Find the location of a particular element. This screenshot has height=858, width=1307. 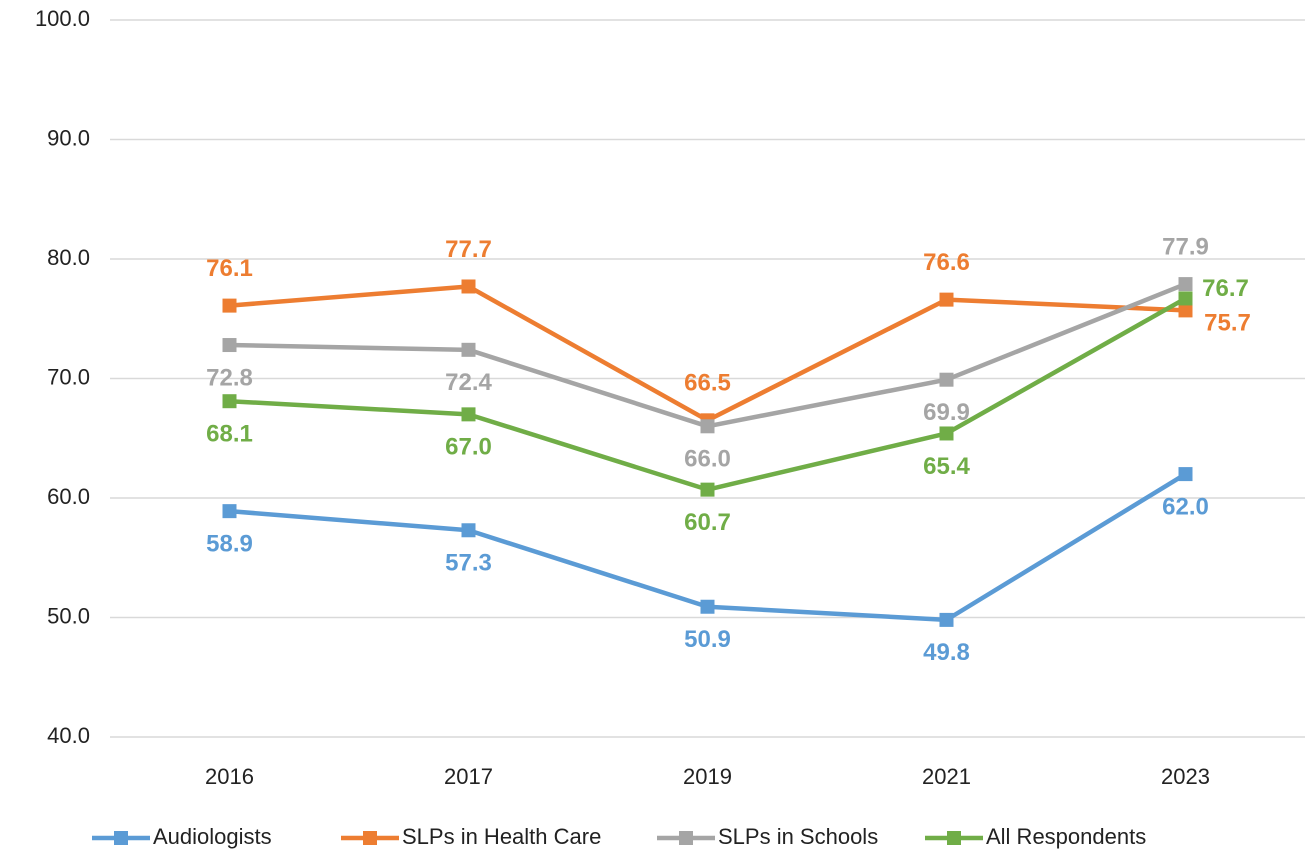

y-tick-label: 40.0 is located at coordinates (68, 735).